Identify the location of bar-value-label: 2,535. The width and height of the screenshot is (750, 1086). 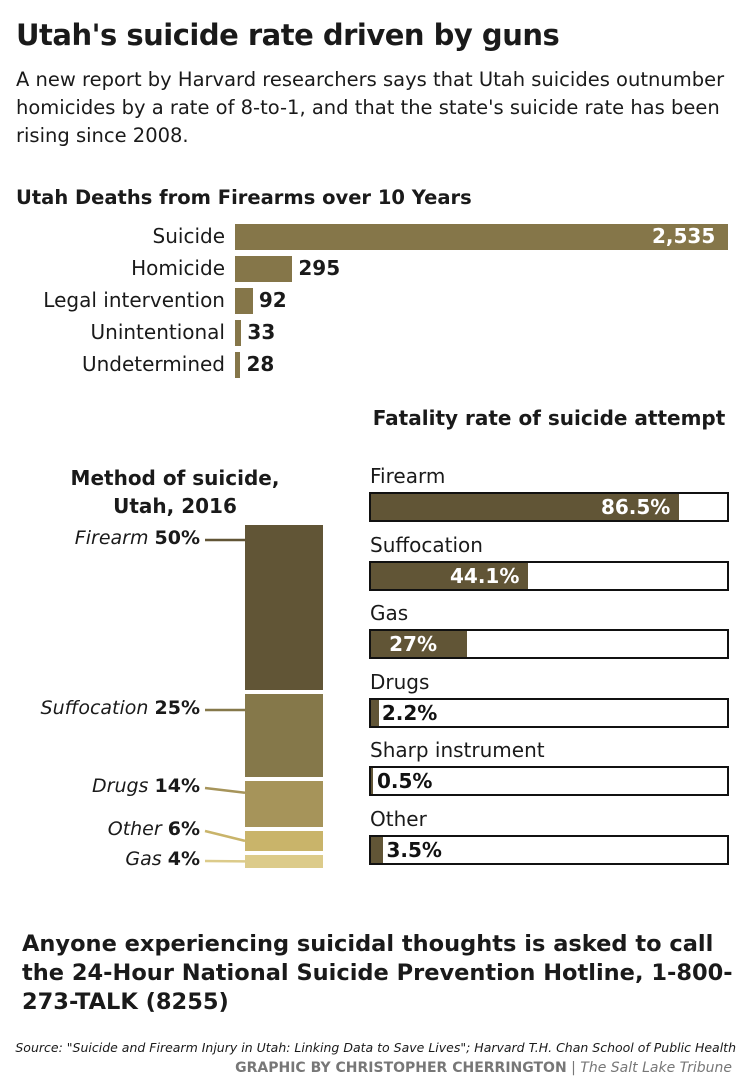
(684, 236).